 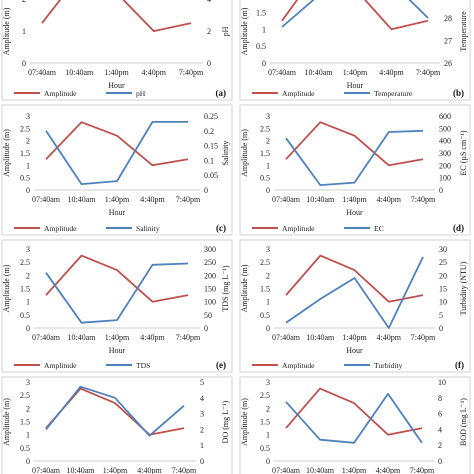 I want to click on y-right-tick-label: 1, so click(x=202, y=445).